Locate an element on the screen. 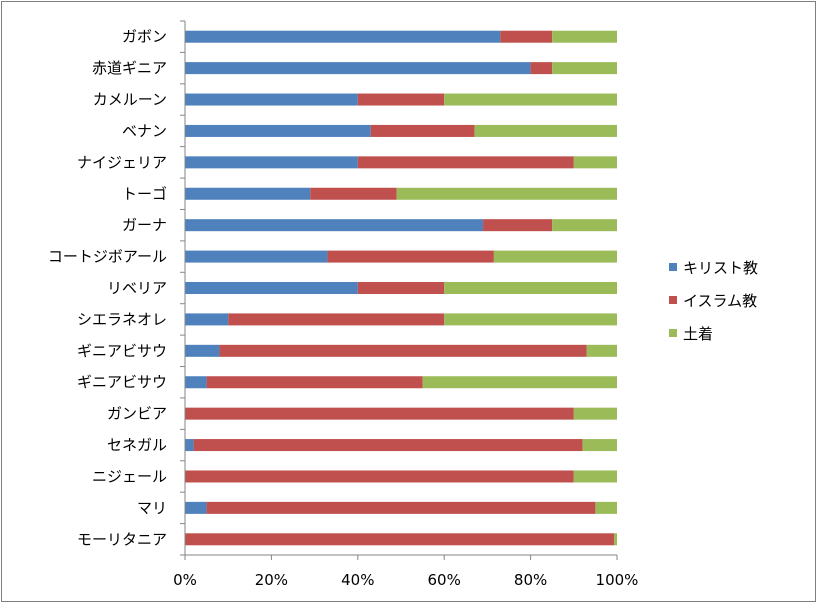  category-label: ベナン is located at coordinates (144, 131).